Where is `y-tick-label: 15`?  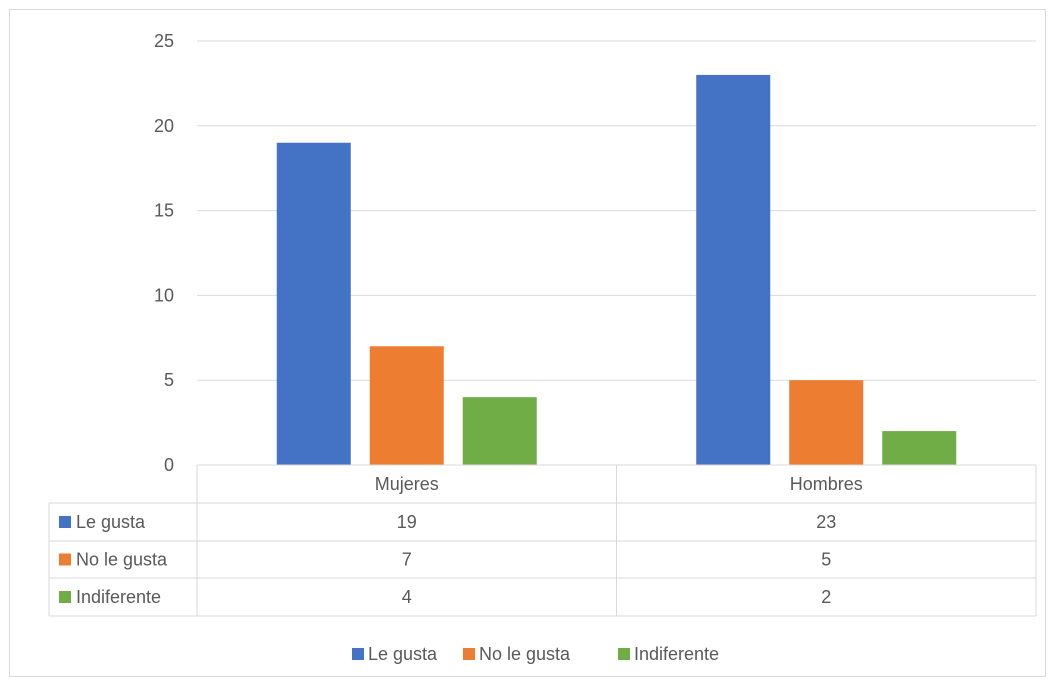 y-tick-label: 15 is located at coordinates (164, 211).